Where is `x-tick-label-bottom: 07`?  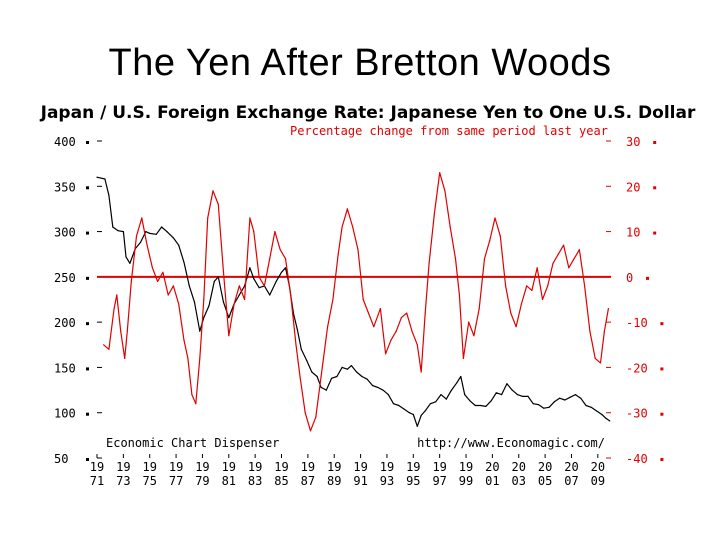
x-tick-label-bottom: 07 is located at coordinates (571, 481).